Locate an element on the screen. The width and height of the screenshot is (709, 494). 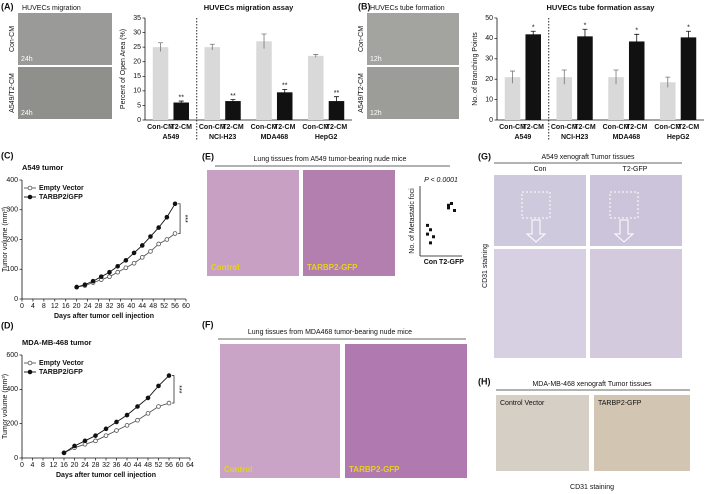
time-label: 24h is located at coordinates (27, 59).